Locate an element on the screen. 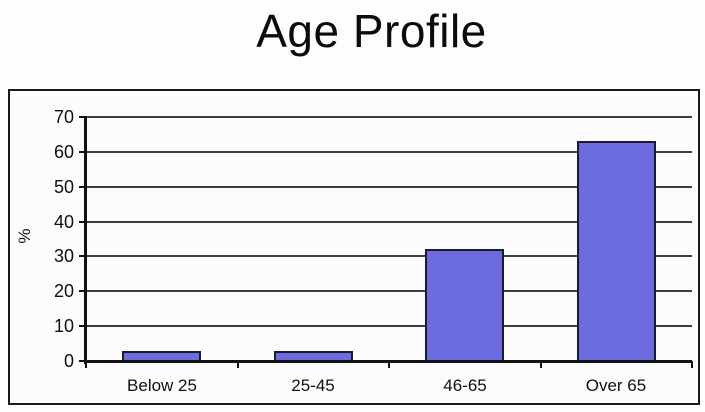 The image size is (705, 412). x-axis-label-over-65: Over 65 is located at coordinates (616, 385).